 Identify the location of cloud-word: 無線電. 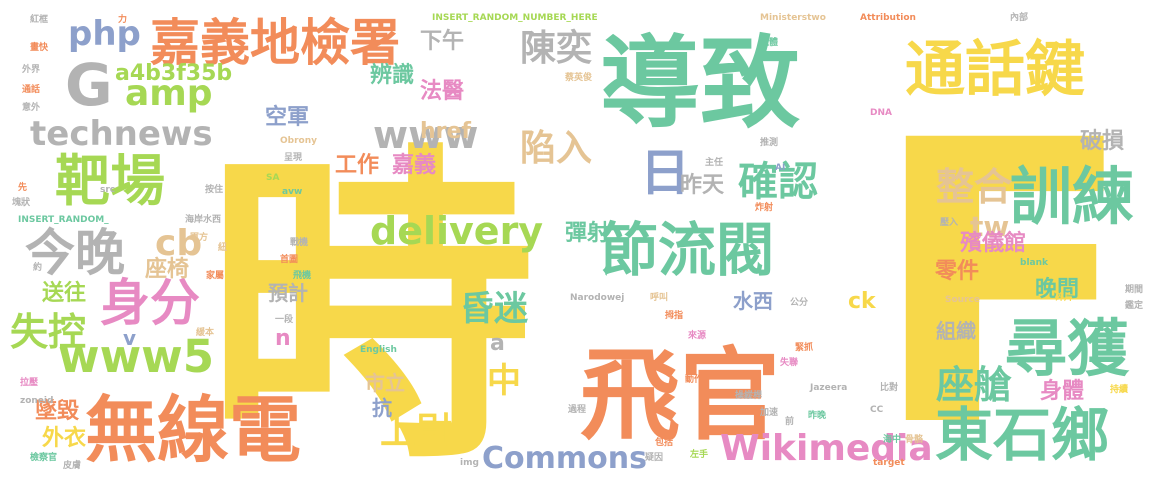
(193, 430).